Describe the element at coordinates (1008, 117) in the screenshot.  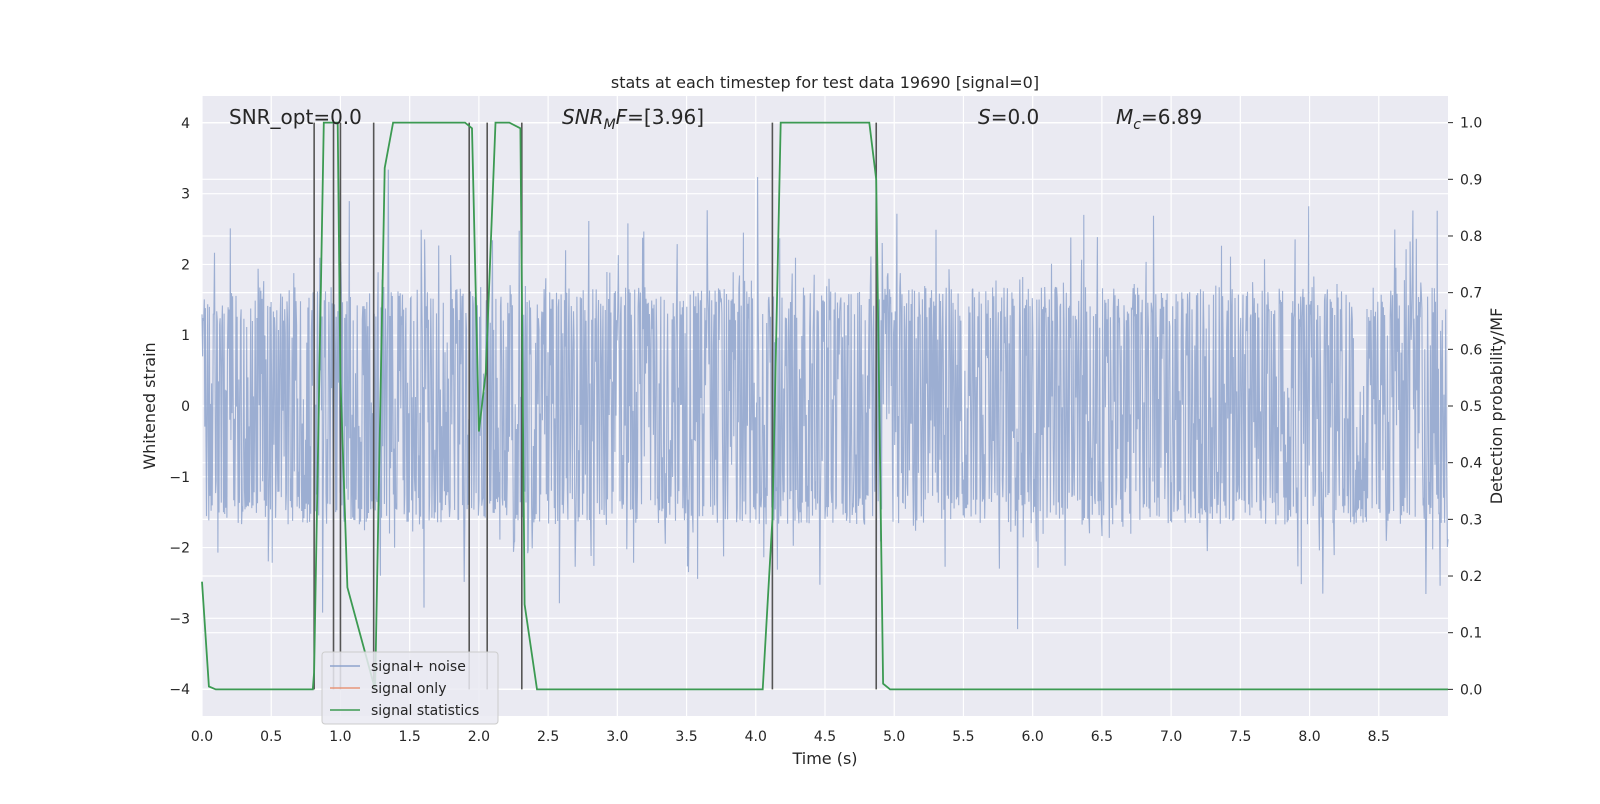
I see `annotation-s-stat: S=0.0` at that location.